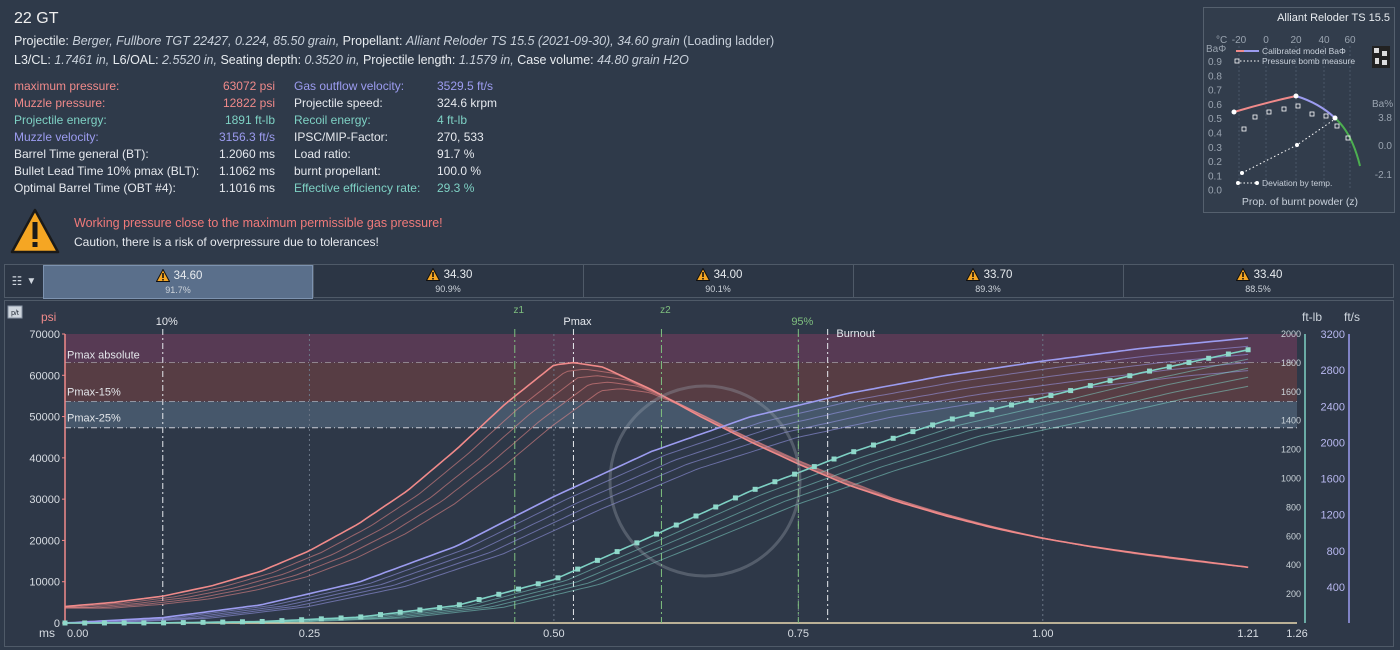 The width and height of the screenshot is (1400, 650). Describe the element at coordinates (44, 376) in the screenshot. I see `pressure-tick-label: 60000` at that location.